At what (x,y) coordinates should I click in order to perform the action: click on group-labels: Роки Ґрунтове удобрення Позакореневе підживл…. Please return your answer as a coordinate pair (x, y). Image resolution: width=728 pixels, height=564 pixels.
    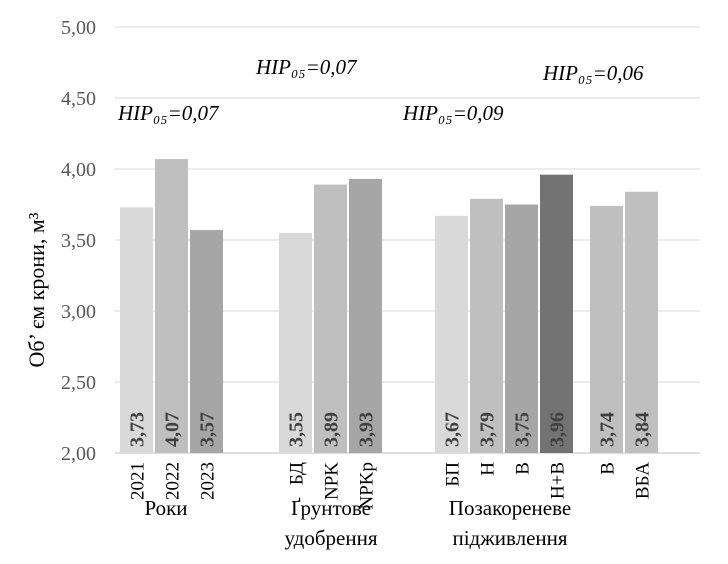
    Looking at the image, I should click on (357, 523).